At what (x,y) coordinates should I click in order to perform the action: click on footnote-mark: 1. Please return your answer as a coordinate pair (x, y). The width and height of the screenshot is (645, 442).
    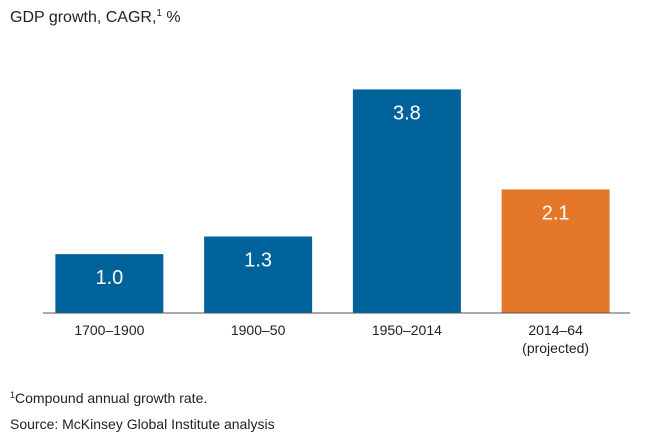
    Looking at the image, I should click on (13, 395).